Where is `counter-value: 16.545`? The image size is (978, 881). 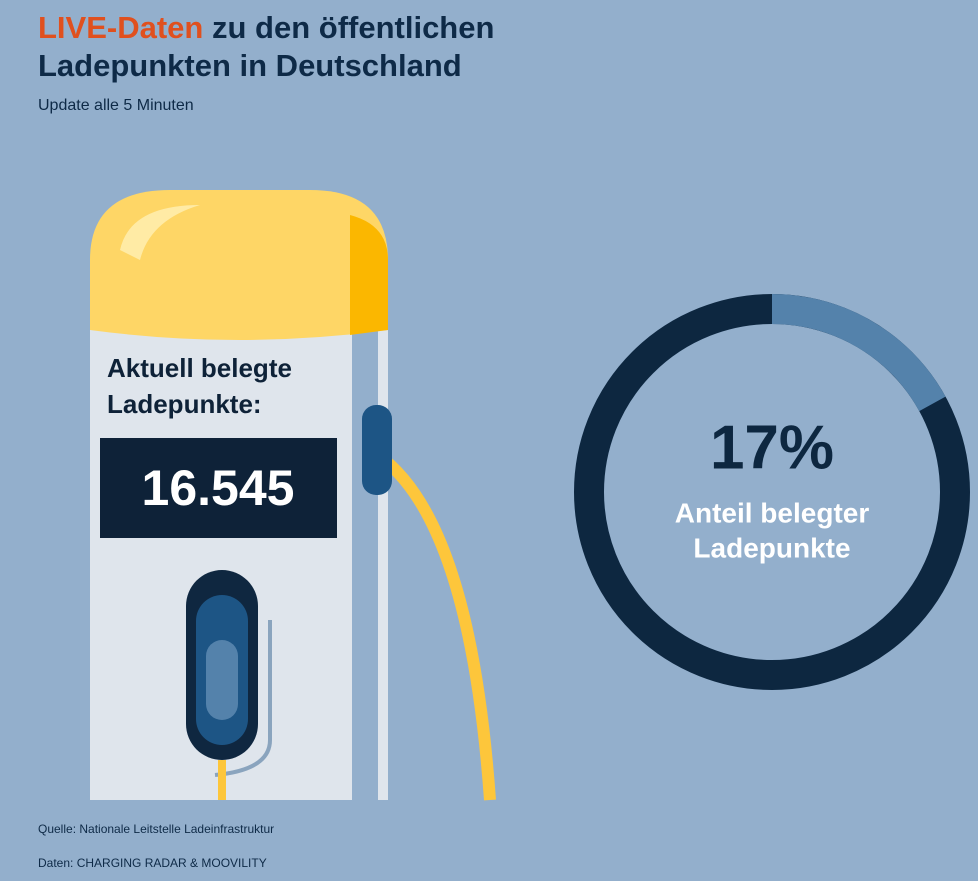
counter-value: 16.545 is located at coordinates (218, 488).